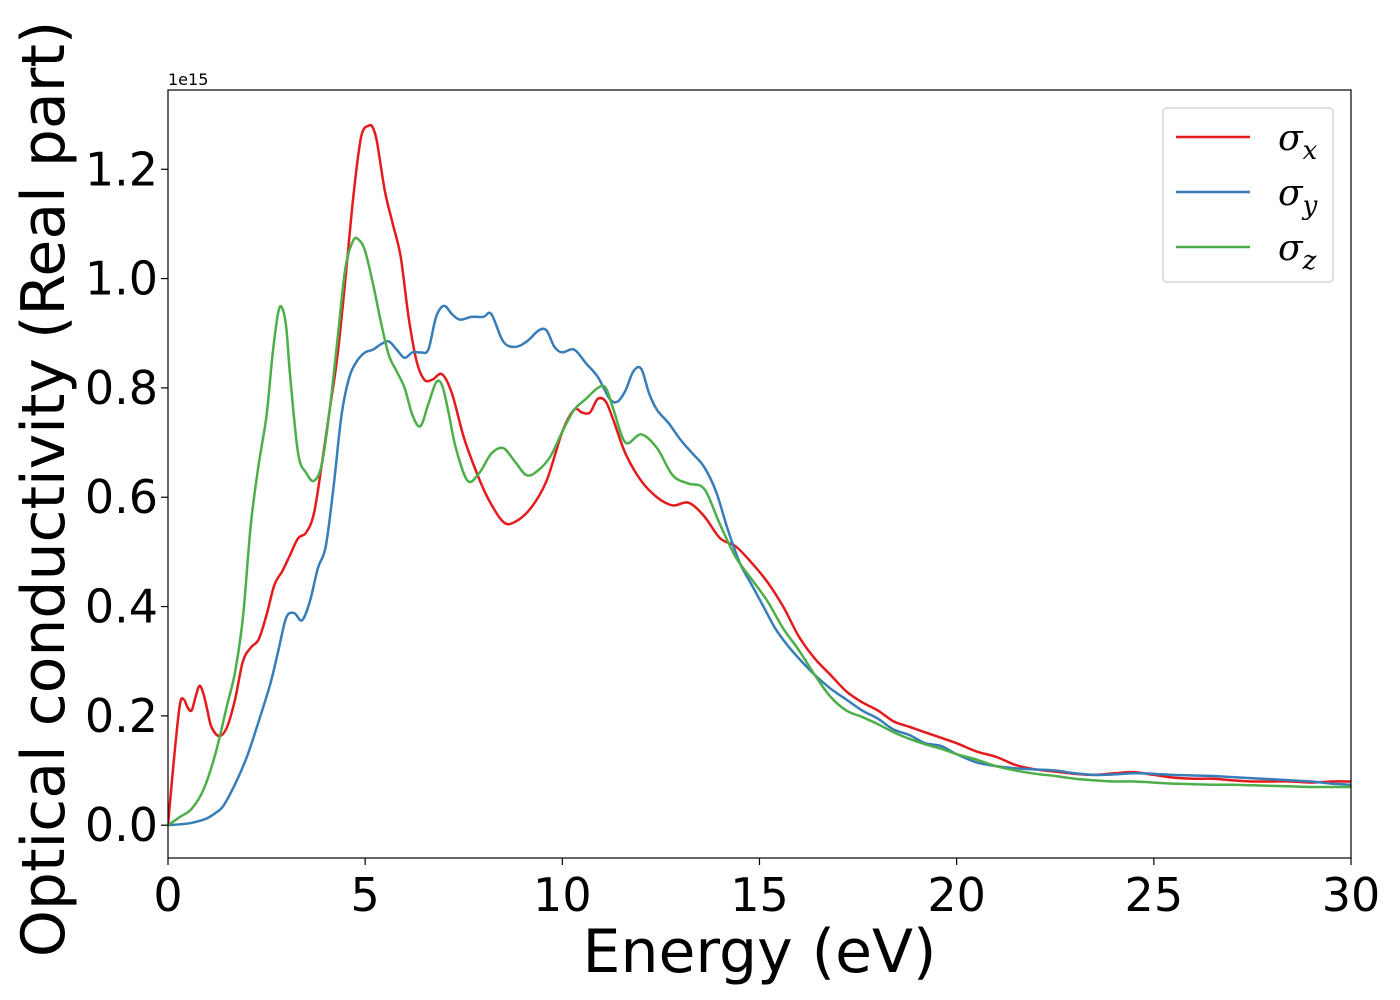  Describe the element at coordinates (121, 388) in the screenshot. I see `y-tick-label: 0.8` at that location.